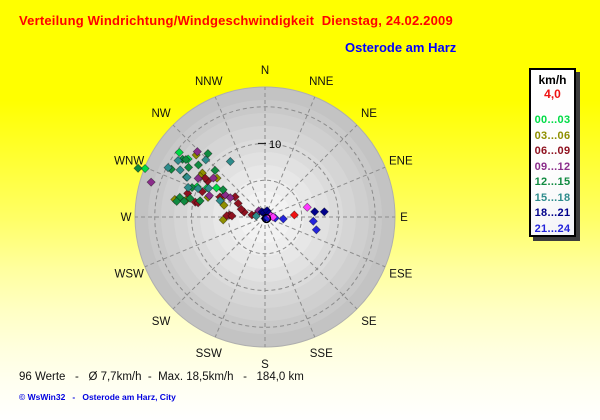  What do you see at coordinates (161, 322) in the screenshot?
I see `compass-label-SW: SW` at bounding box center [161, 322].